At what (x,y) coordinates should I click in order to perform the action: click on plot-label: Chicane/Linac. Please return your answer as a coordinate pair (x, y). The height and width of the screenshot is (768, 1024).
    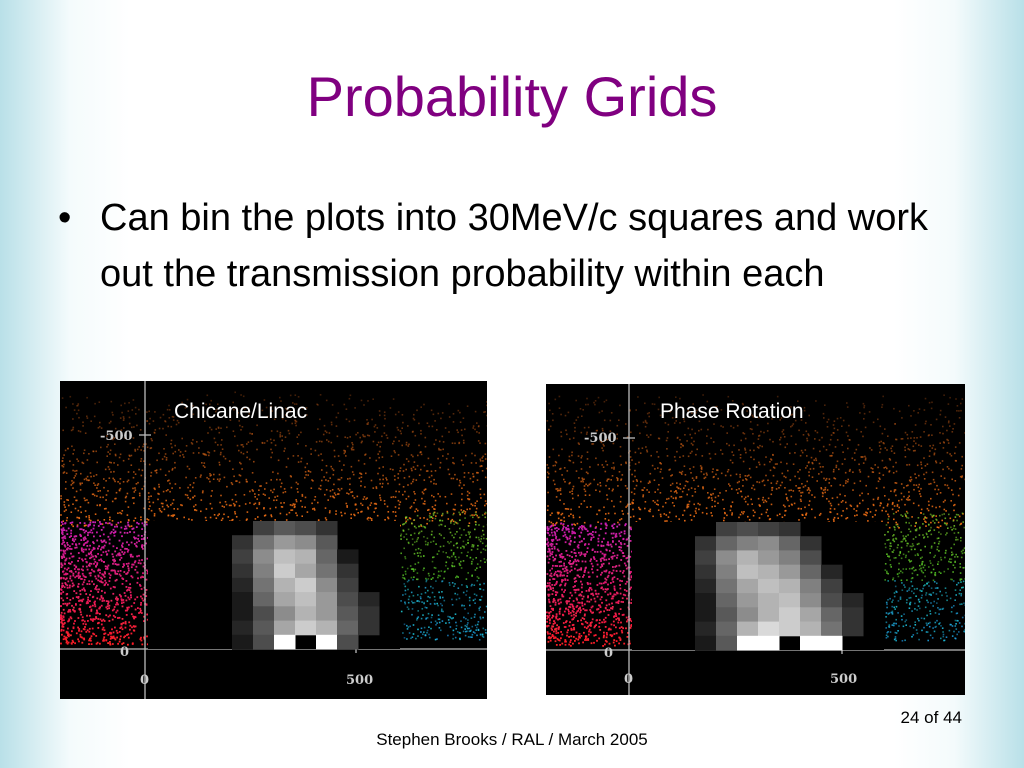
    Looking at the image, I should click on (241, 411).